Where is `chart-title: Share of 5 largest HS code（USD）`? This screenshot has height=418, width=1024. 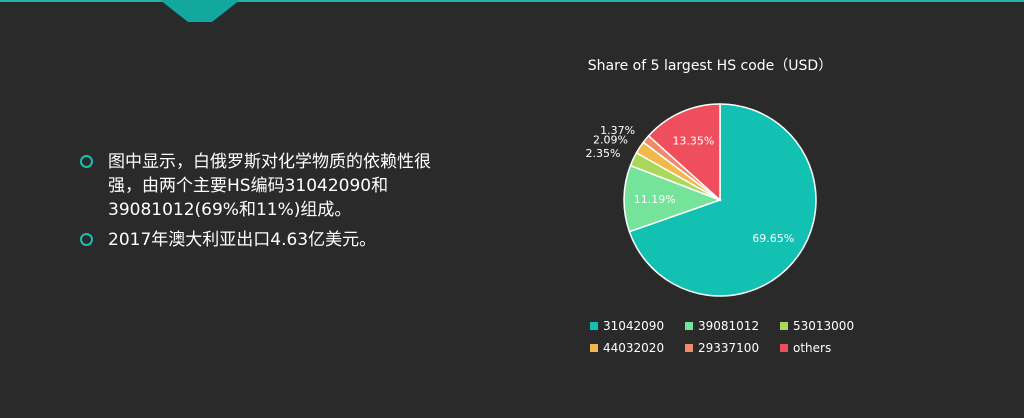 chart-title: Share of 5 largest HS code（USD） is located at coordinates (710, 66).